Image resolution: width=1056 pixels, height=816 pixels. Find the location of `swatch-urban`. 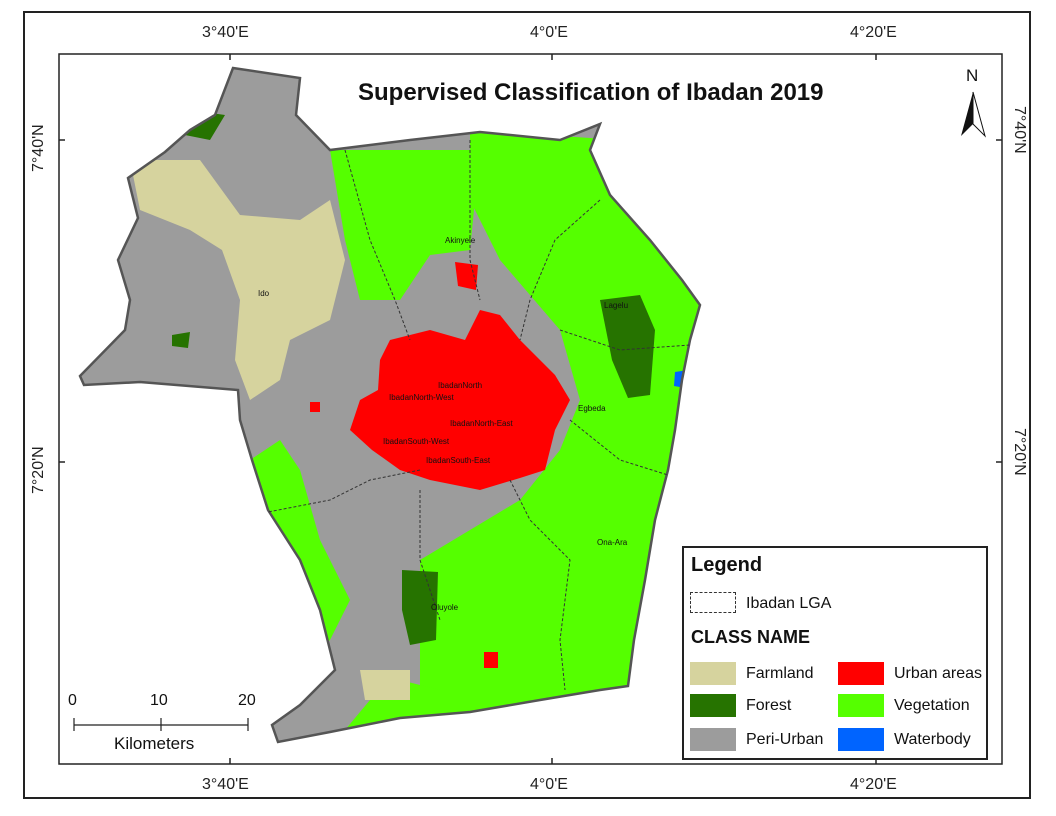

swatch-urban is located at coordinates (861, 673).